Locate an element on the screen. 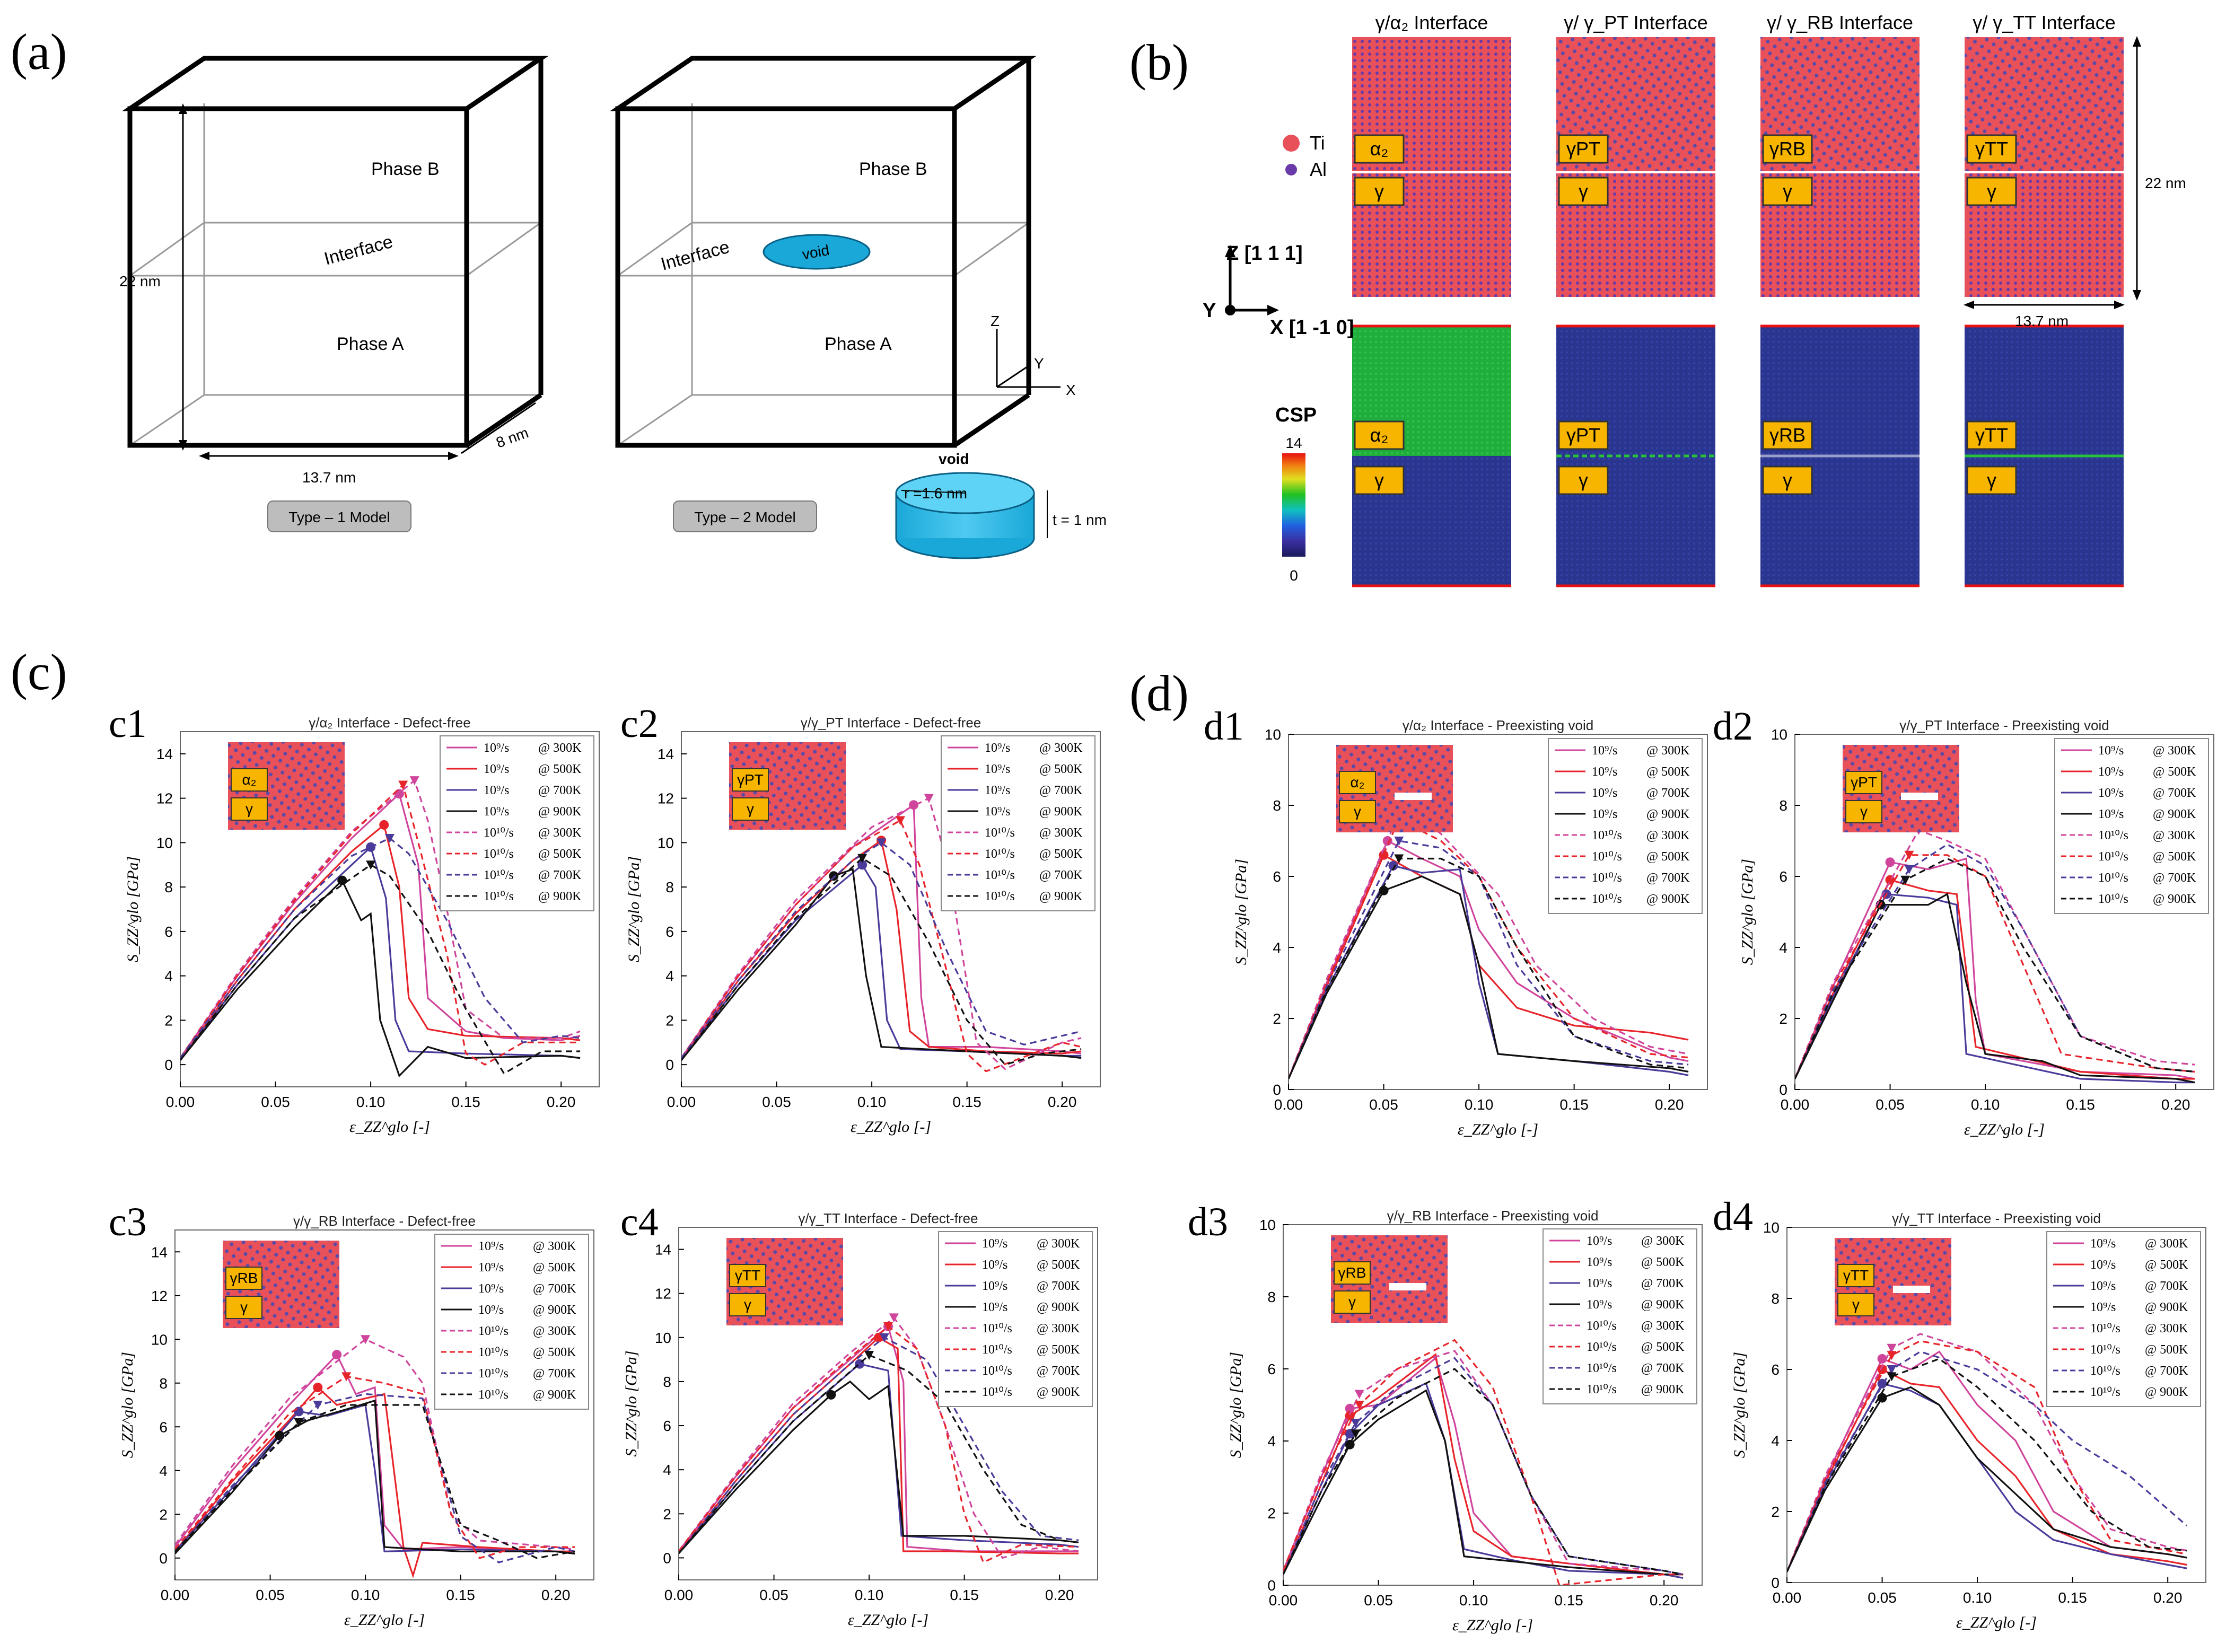  subplot-label-d3: d3 is located at coordinates (1208, 1222).